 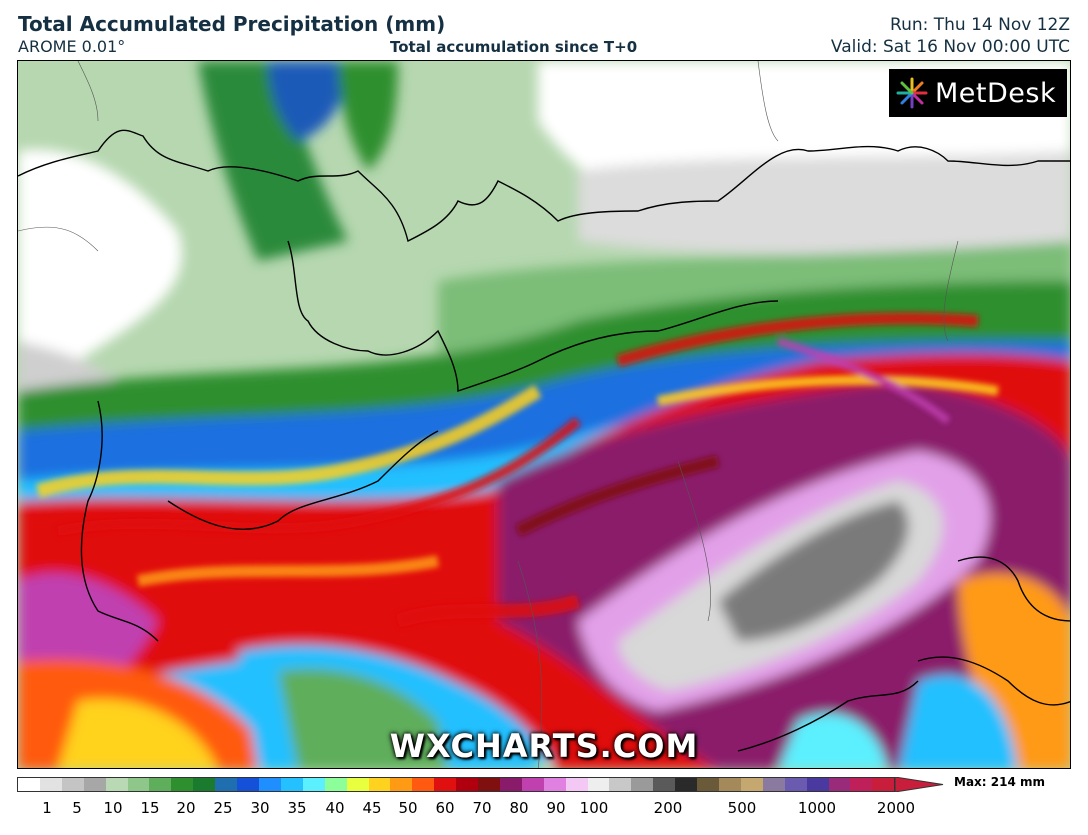 What do you see at coordinates (72, 46) in the screenshot?
I see `model-label: AROME 0.01°` at bounding box center [72, 46].